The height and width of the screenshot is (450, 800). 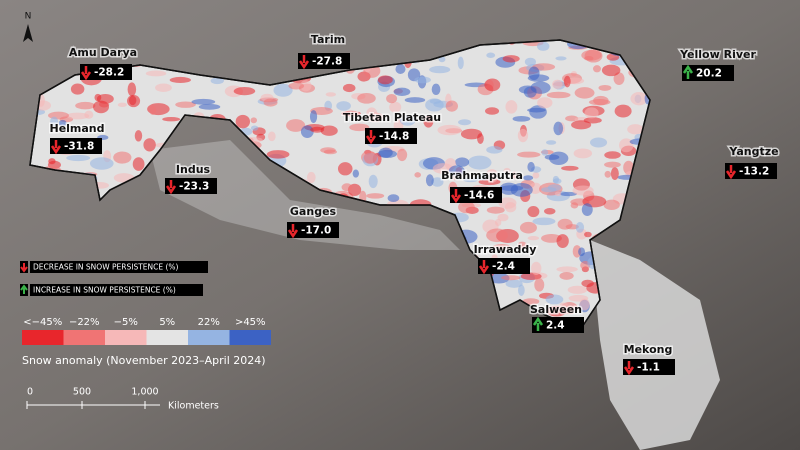 What do you see at coordinates (167, 322) in the screenshot?
I see `scale-label: 5%` at bounding box center [167, 322].